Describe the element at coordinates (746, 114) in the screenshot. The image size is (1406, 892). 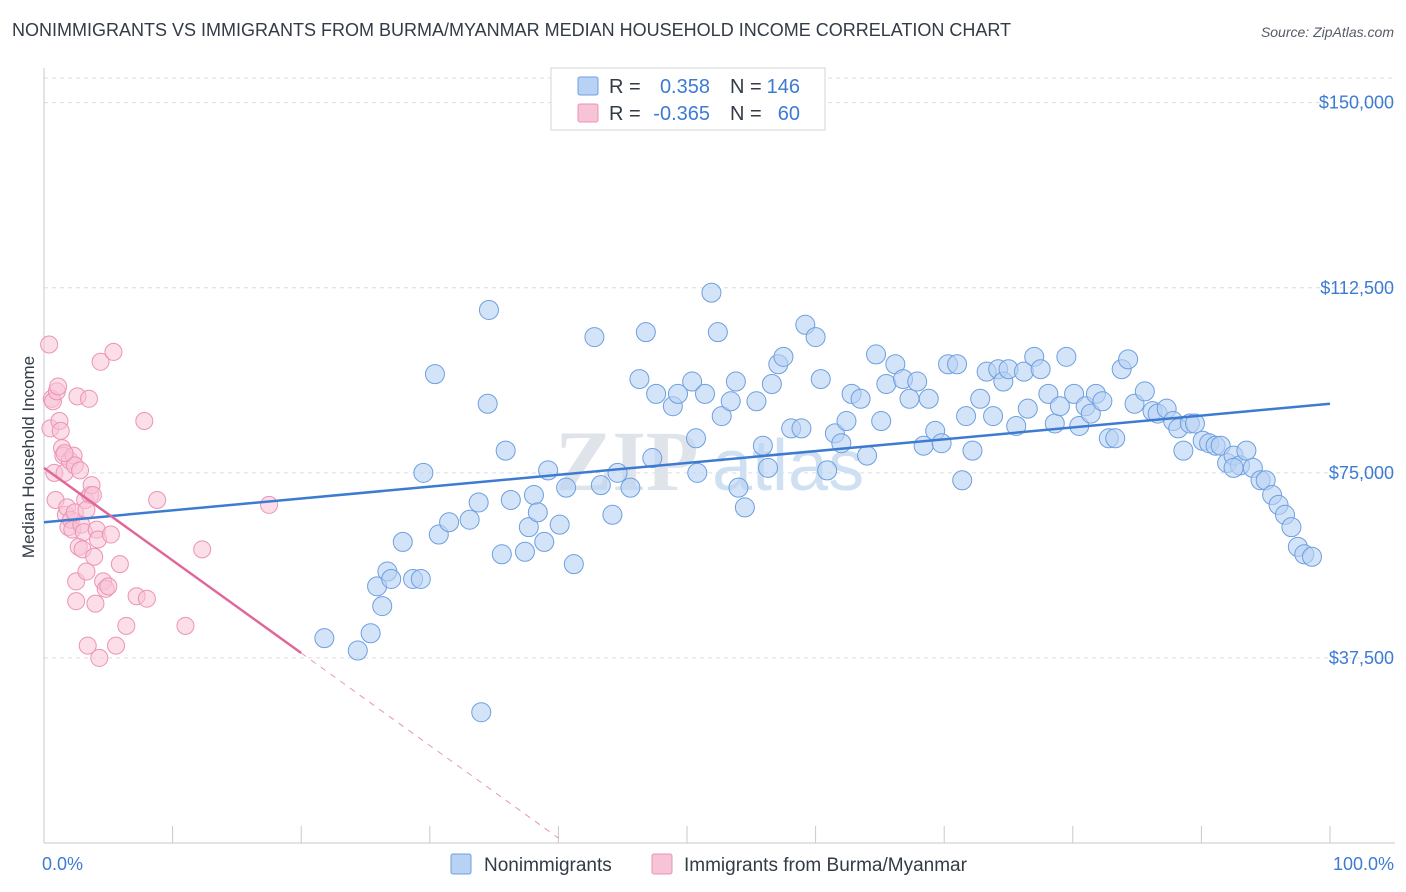
I see `legend-n-label-pink: N =` at that location.